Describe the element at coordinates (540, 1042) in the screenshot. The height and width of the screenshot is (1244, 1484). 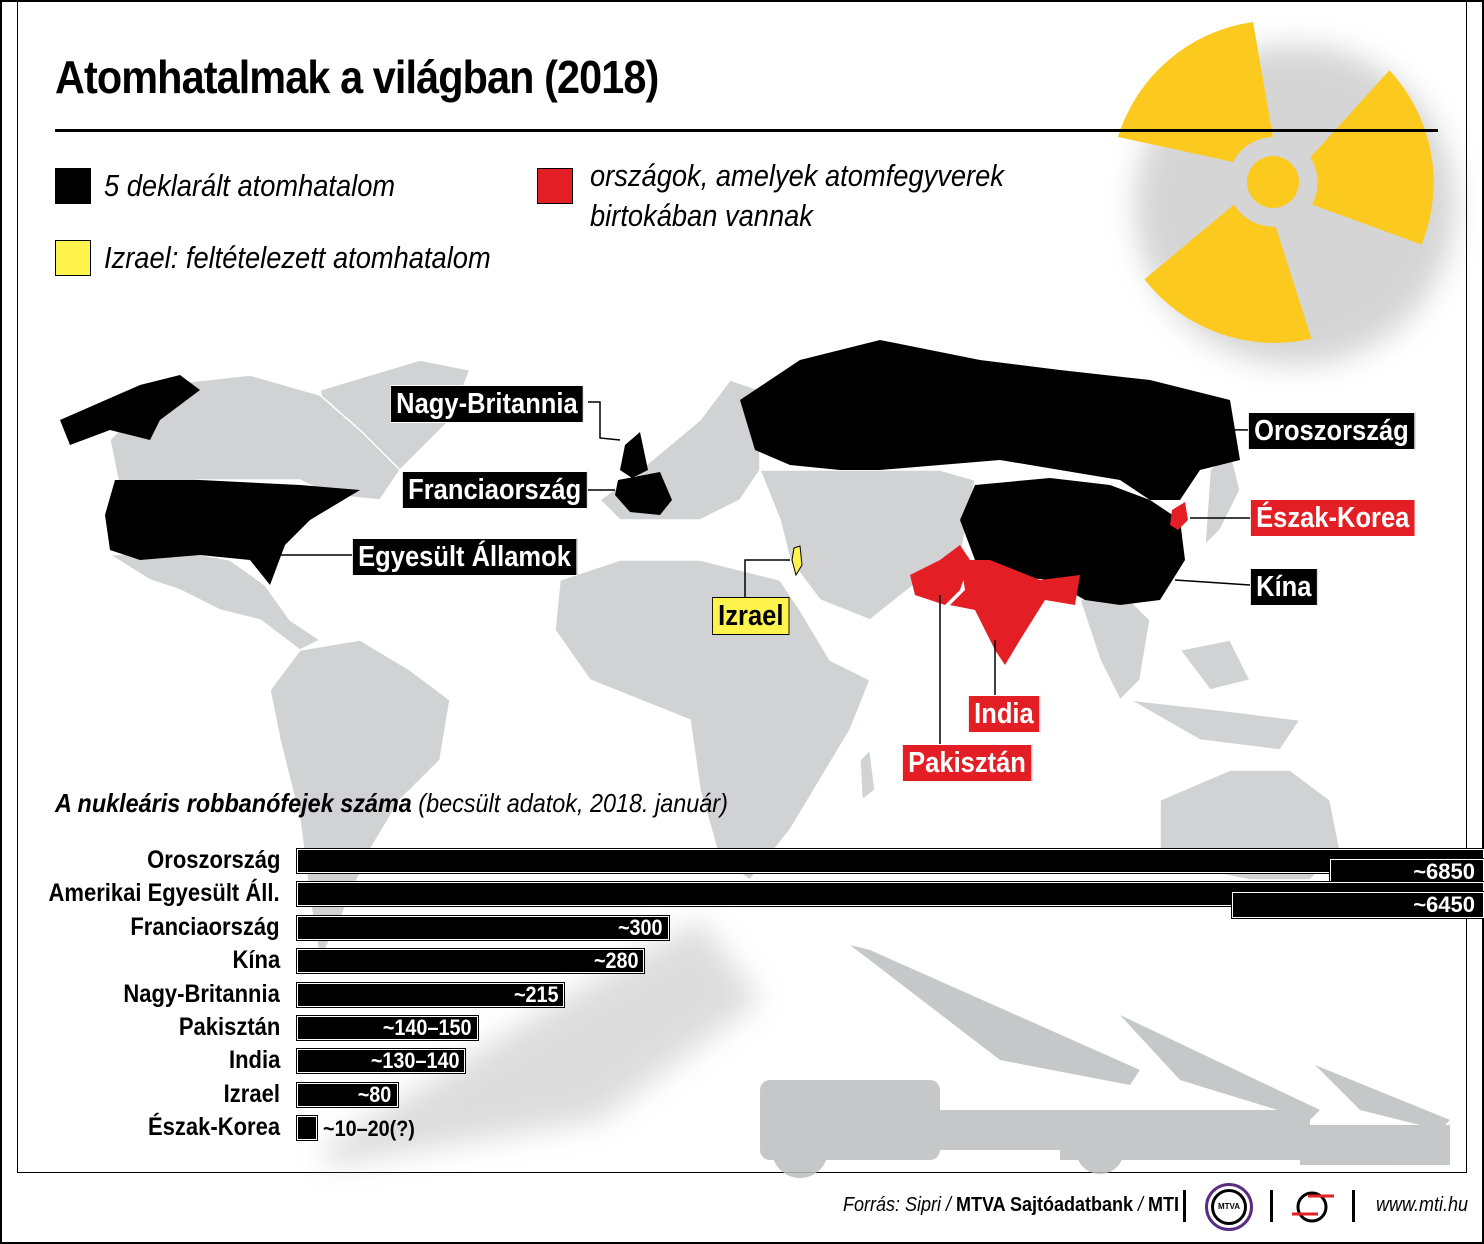
I see `chart-shadow` at that location.